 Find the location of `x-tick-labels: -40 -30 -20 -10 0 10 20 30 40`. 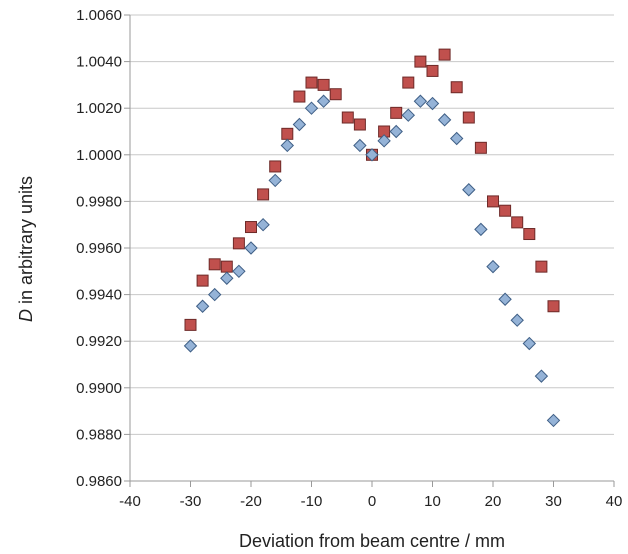

x-tick-labels: -40 -30 -20 -10 0 10 20 30 40 is located at coordinates (370, 501).